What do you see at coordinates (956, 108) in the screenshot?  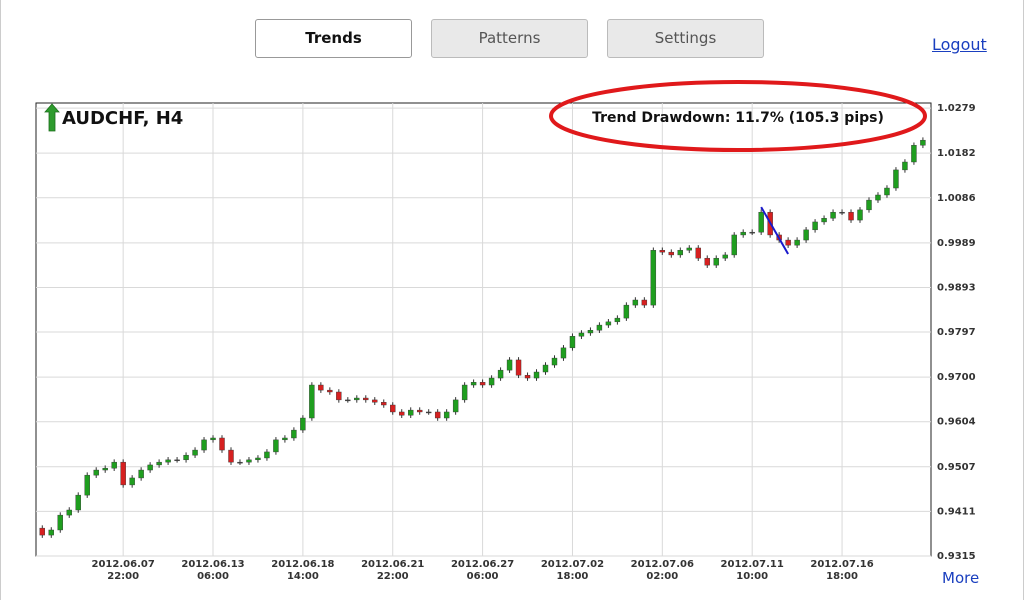 I see `y-tick-label: 1.0279` at bounding box center [956, 108].